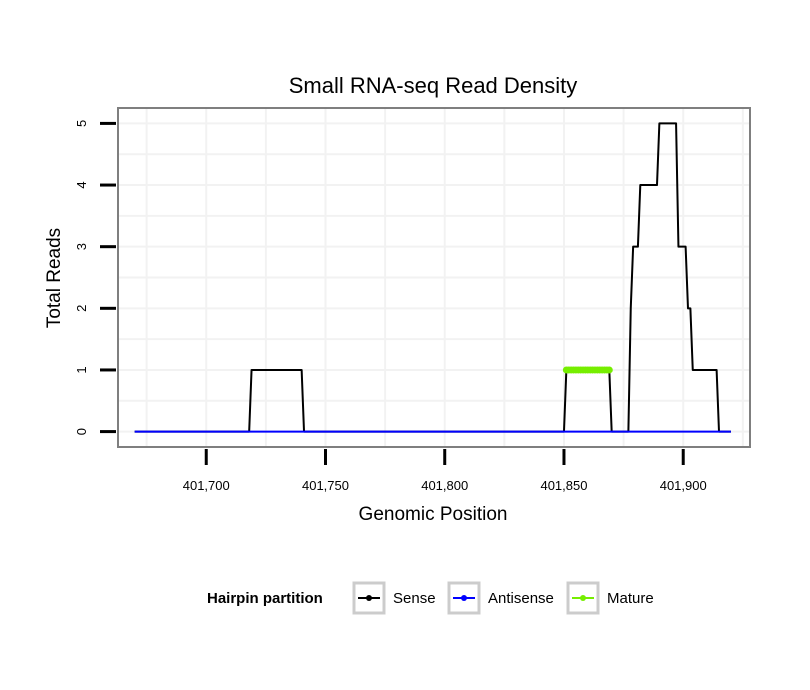 This screenshot has width=810, height=690. What do you see at coordinates (433, 85) in the screenshot?
I see `chart-title: Small RNA-seq Read Density` at bounding box center [433, 85].